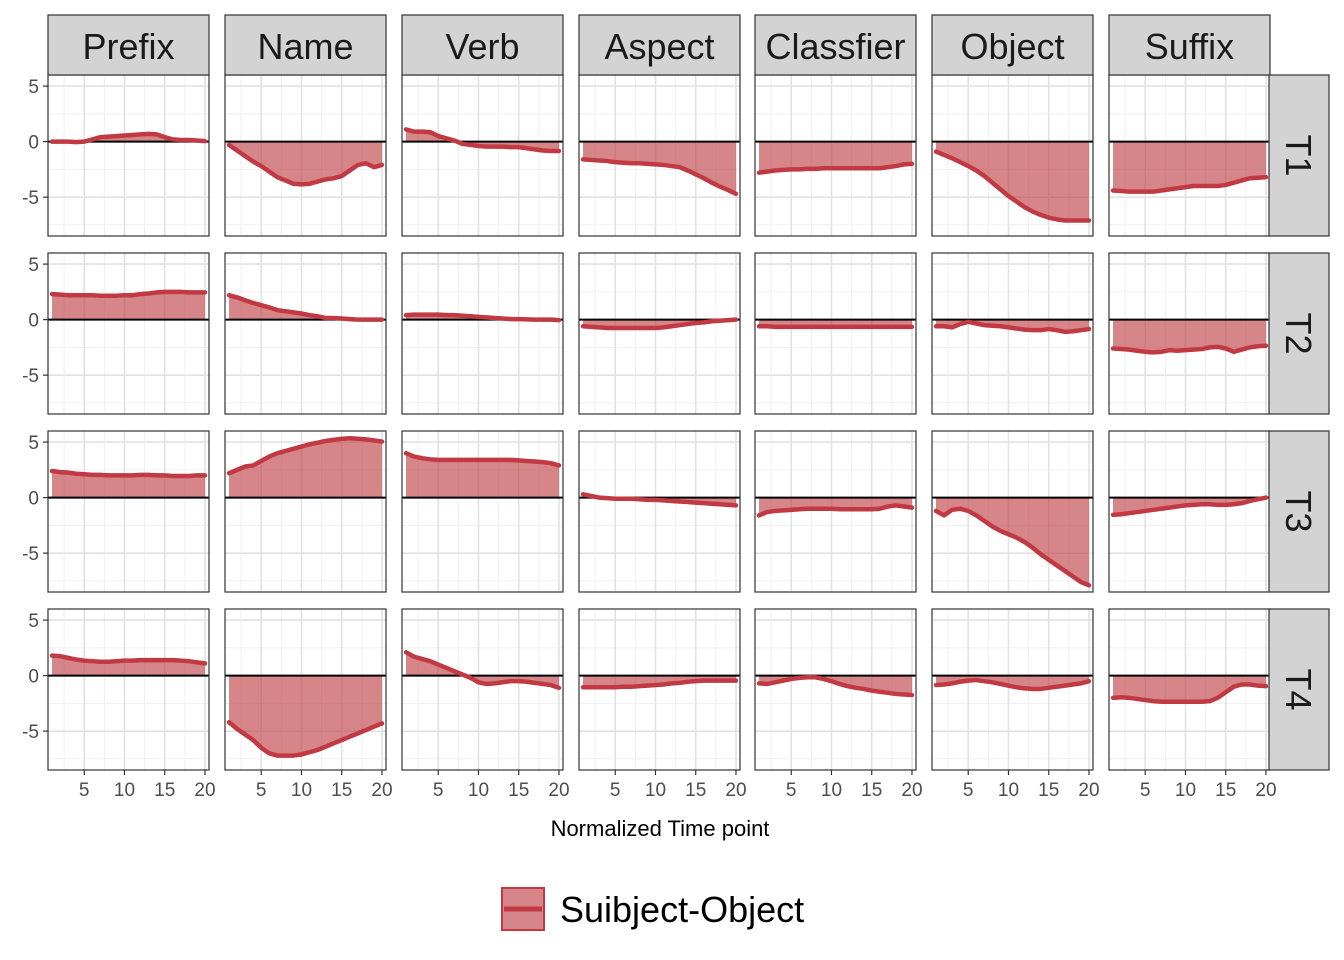 The image size is (1344, 960). I want to click on strip-right-t2, so click(1299, 333).